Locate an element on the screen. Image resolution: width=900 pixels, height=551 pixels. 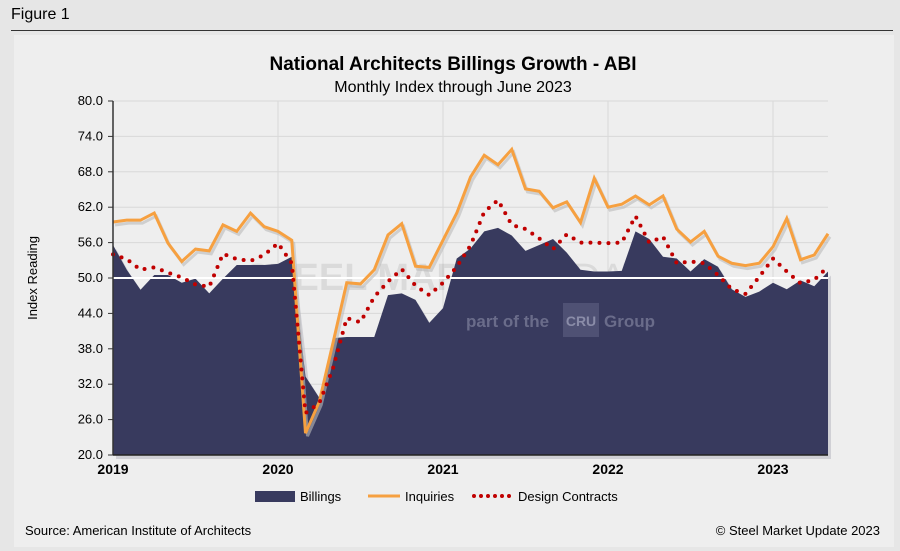
y-axis-label: Index Reading is located at coordinates (32, 278).